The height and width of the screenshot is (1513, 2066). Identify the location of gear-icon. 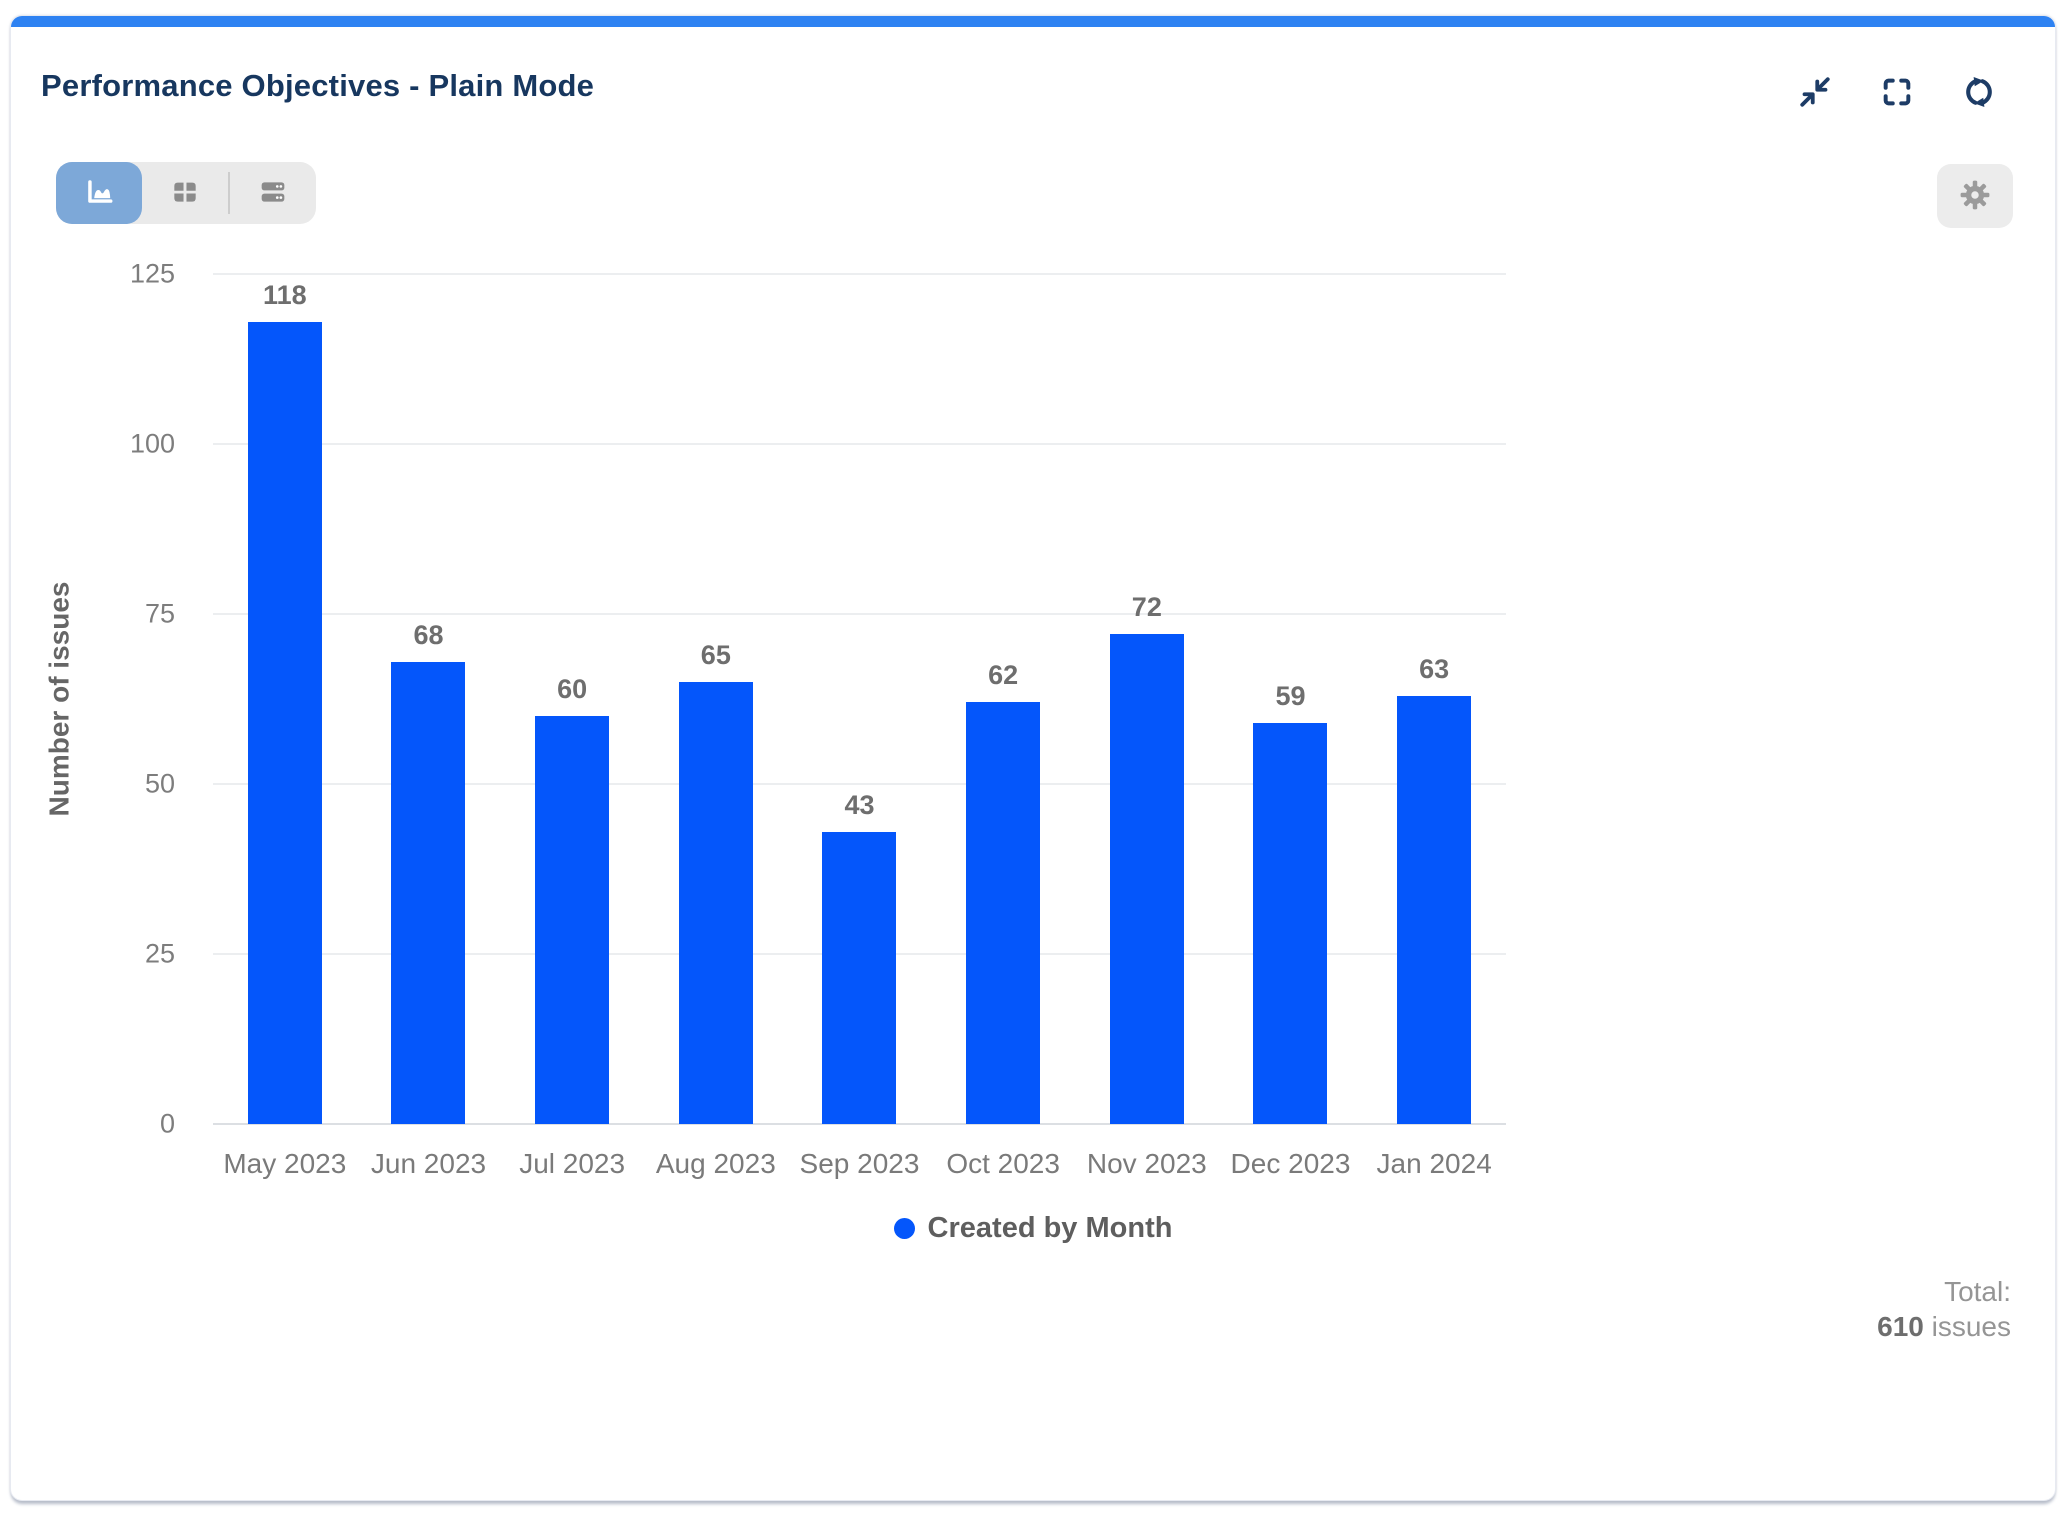
(1975, 196).